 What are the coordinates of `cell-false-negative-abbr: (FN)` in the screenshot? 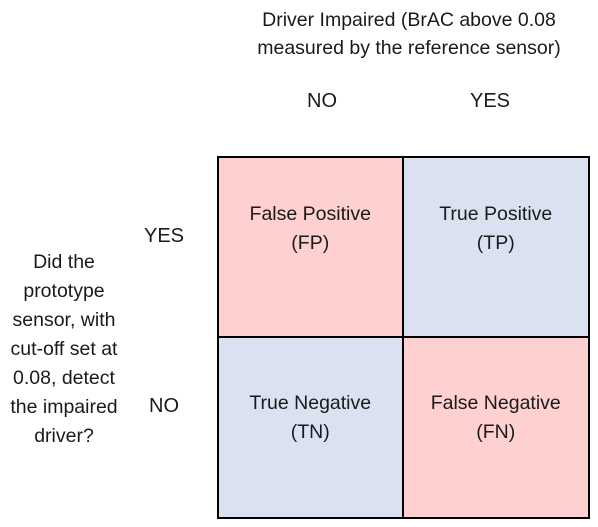 It's located at (496, 431).